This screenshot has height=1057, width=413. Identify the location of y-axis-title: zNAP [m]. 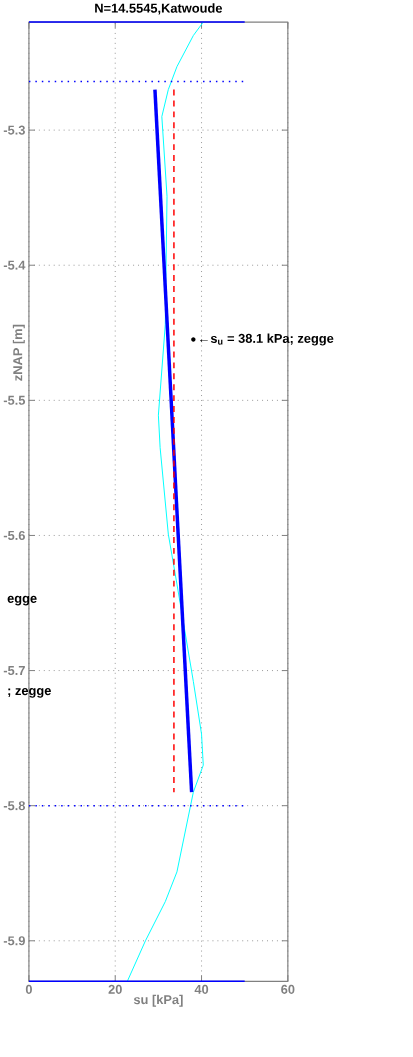
(19, 352).